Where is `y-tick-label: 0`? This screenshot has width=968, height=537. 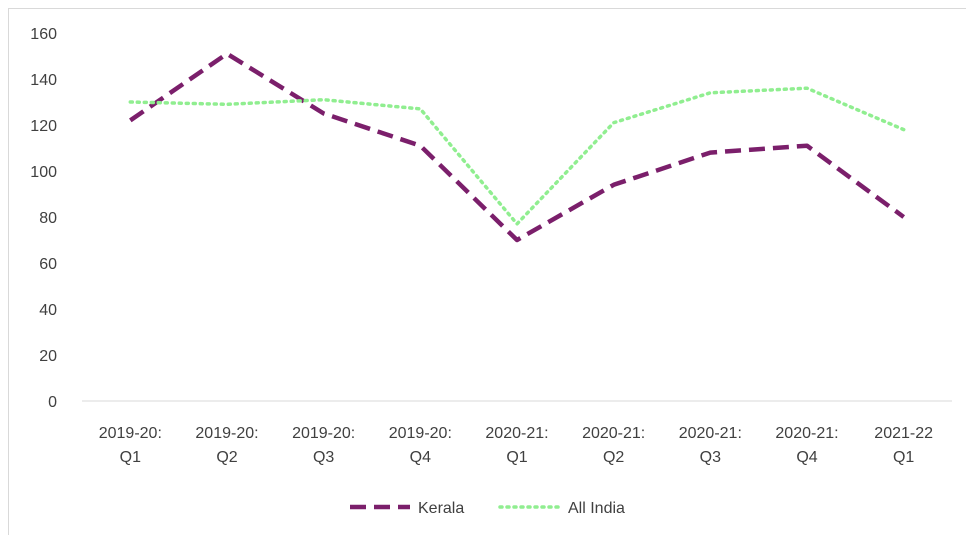
y-tick-label: 0 is located at coordinates (52, 402).